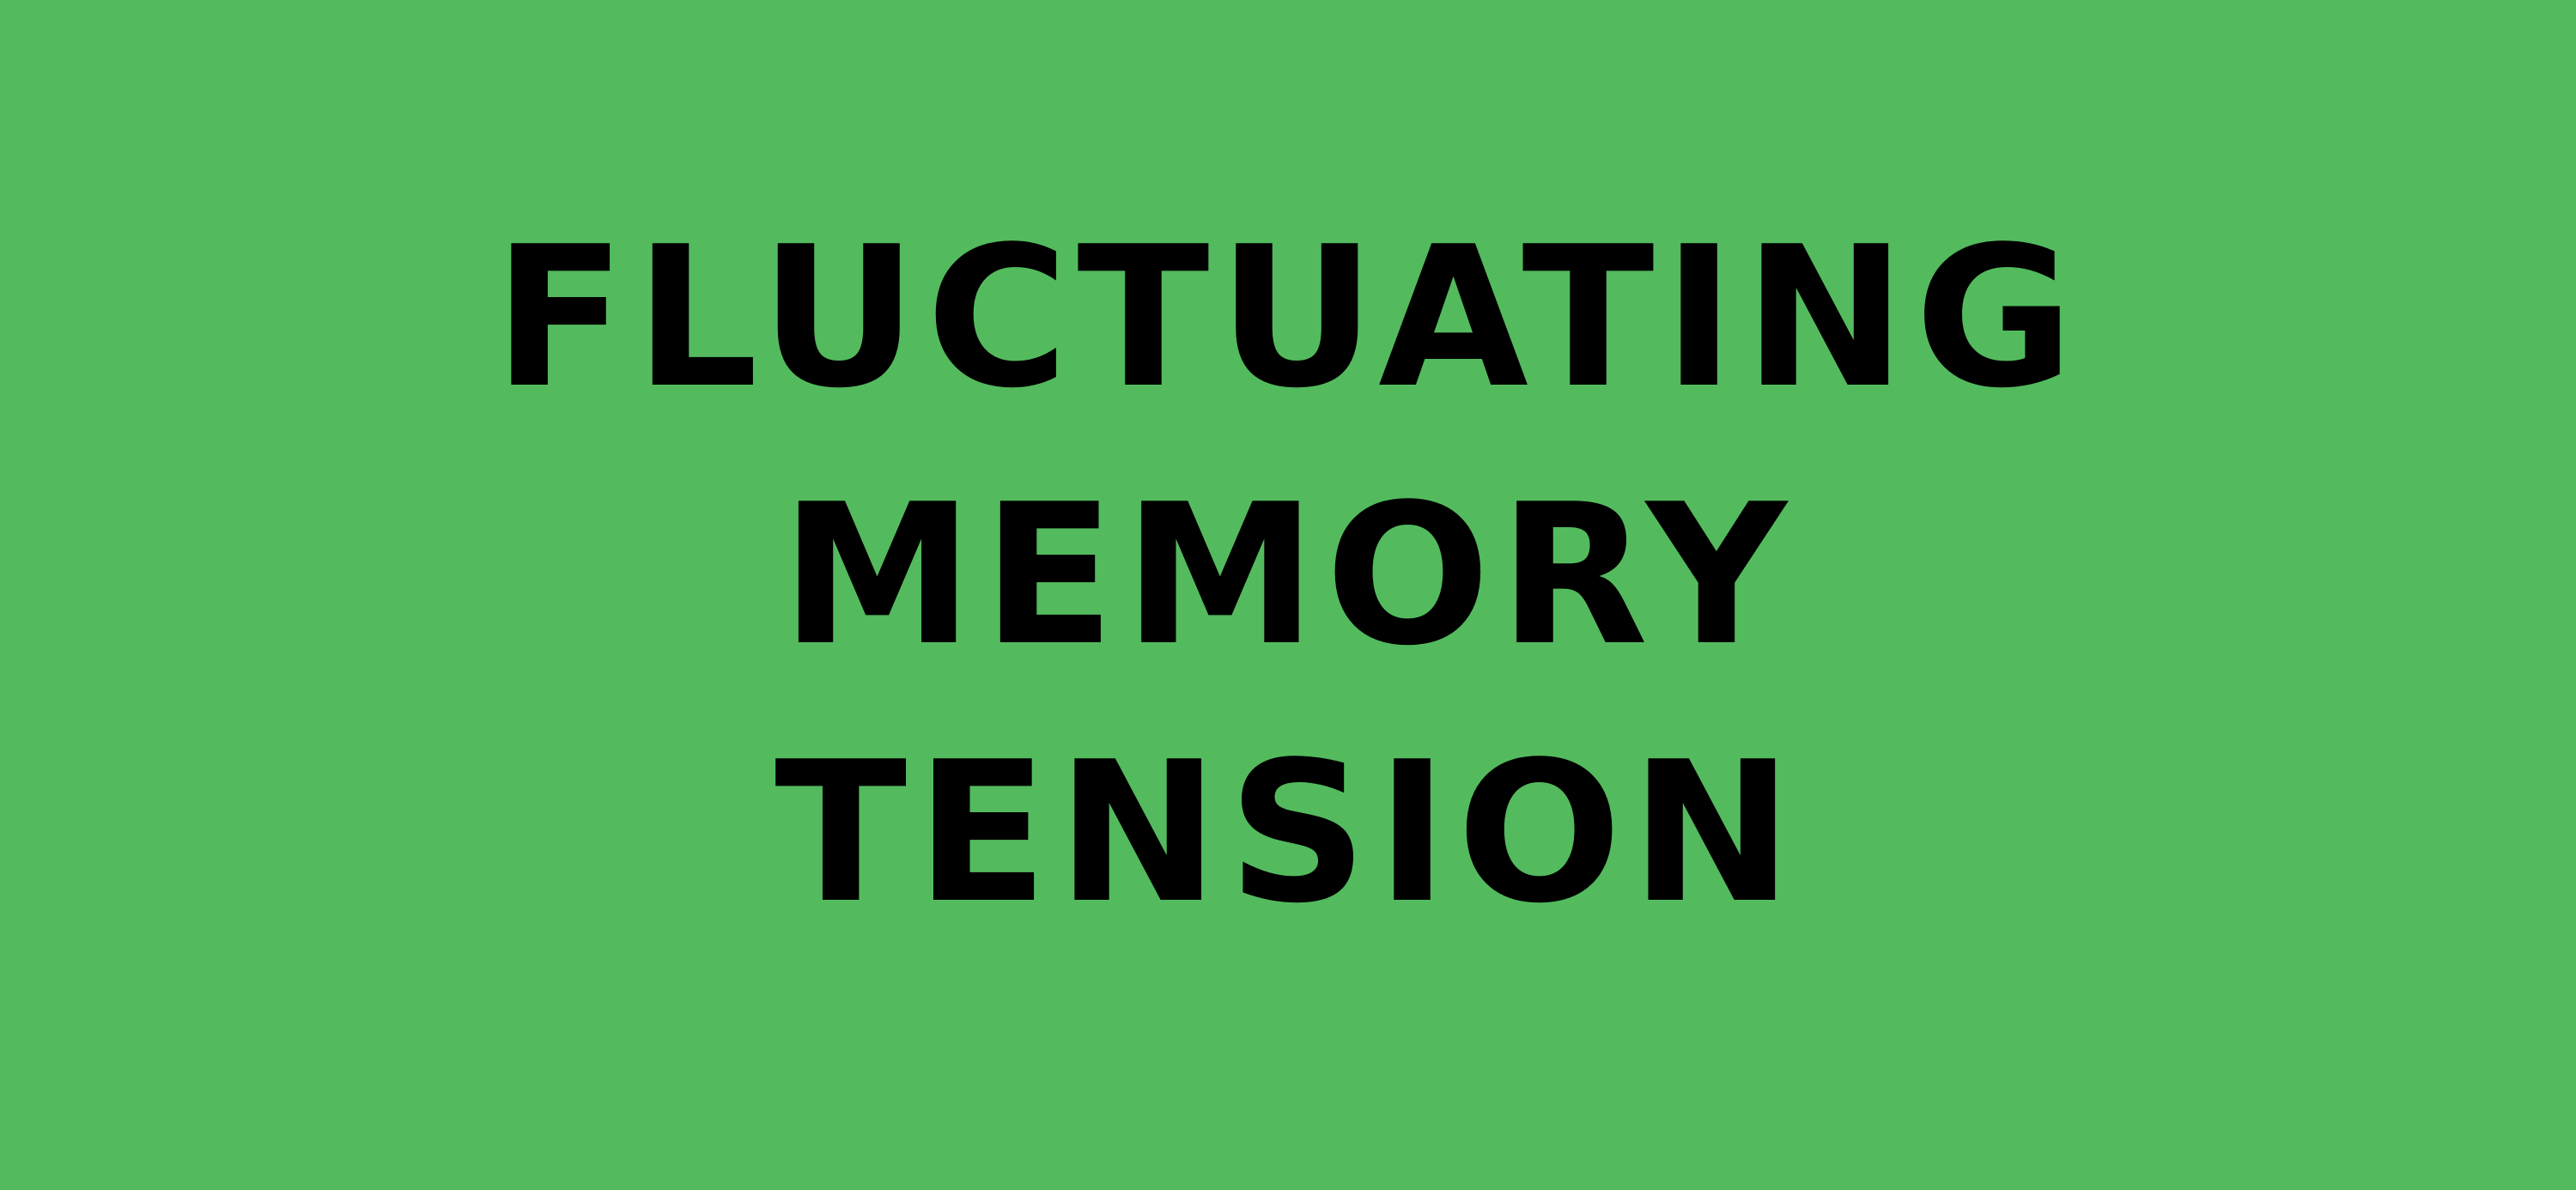 This screenshot has width=2576, height=1190. What do you see at coordinates (1288, 576) in the screenshot?
I see `title-line-2: MEMORY` at bounding box center [1288, 576].